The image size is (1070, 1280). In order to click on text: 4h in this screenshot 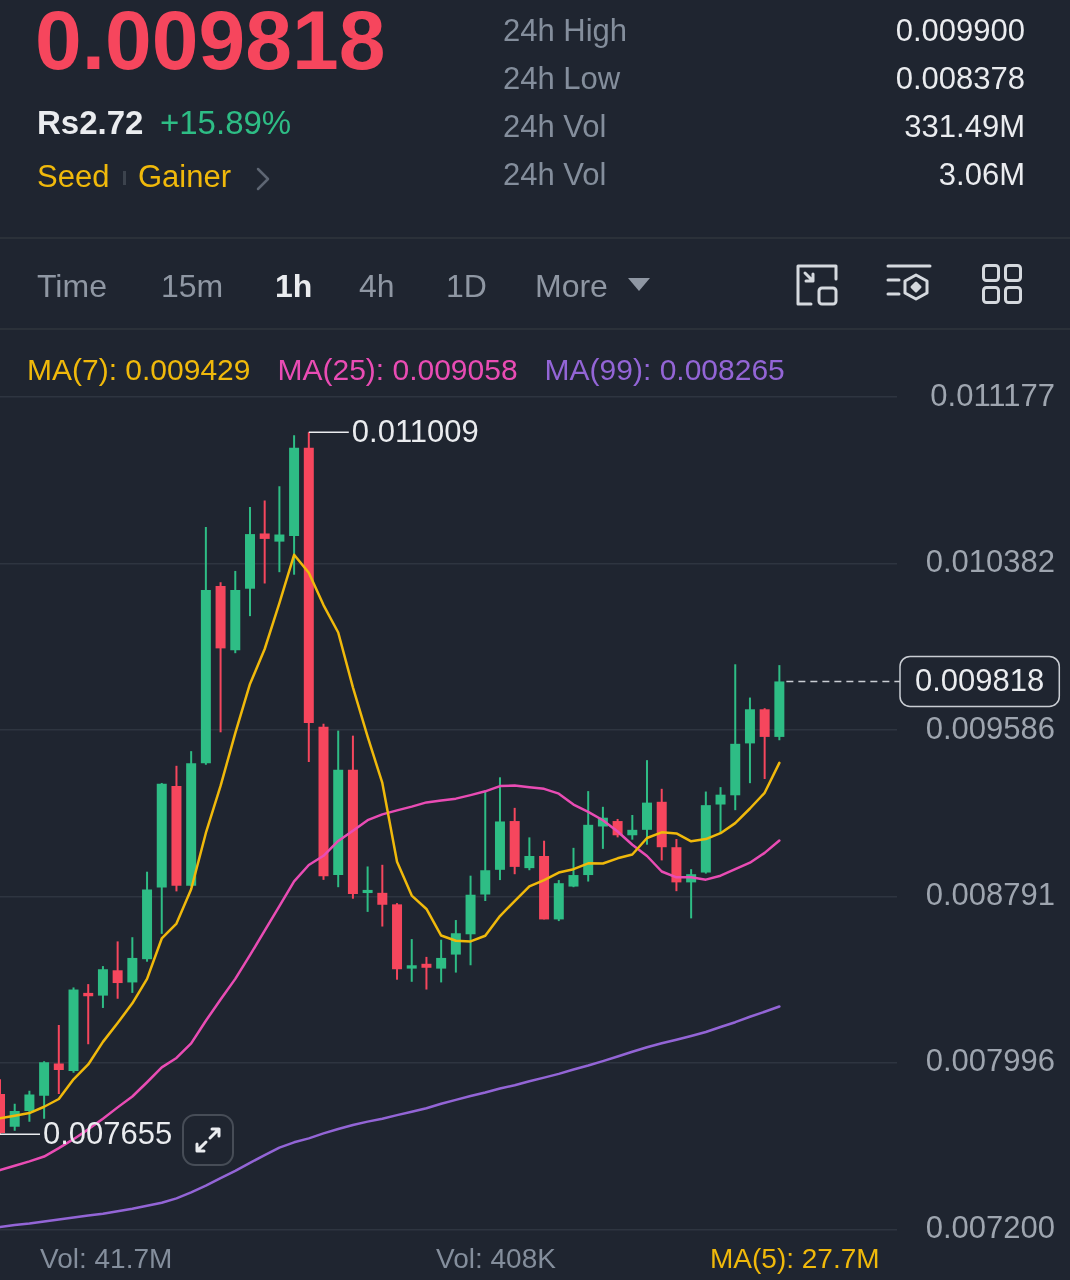, I will do `click(377, 286)`.